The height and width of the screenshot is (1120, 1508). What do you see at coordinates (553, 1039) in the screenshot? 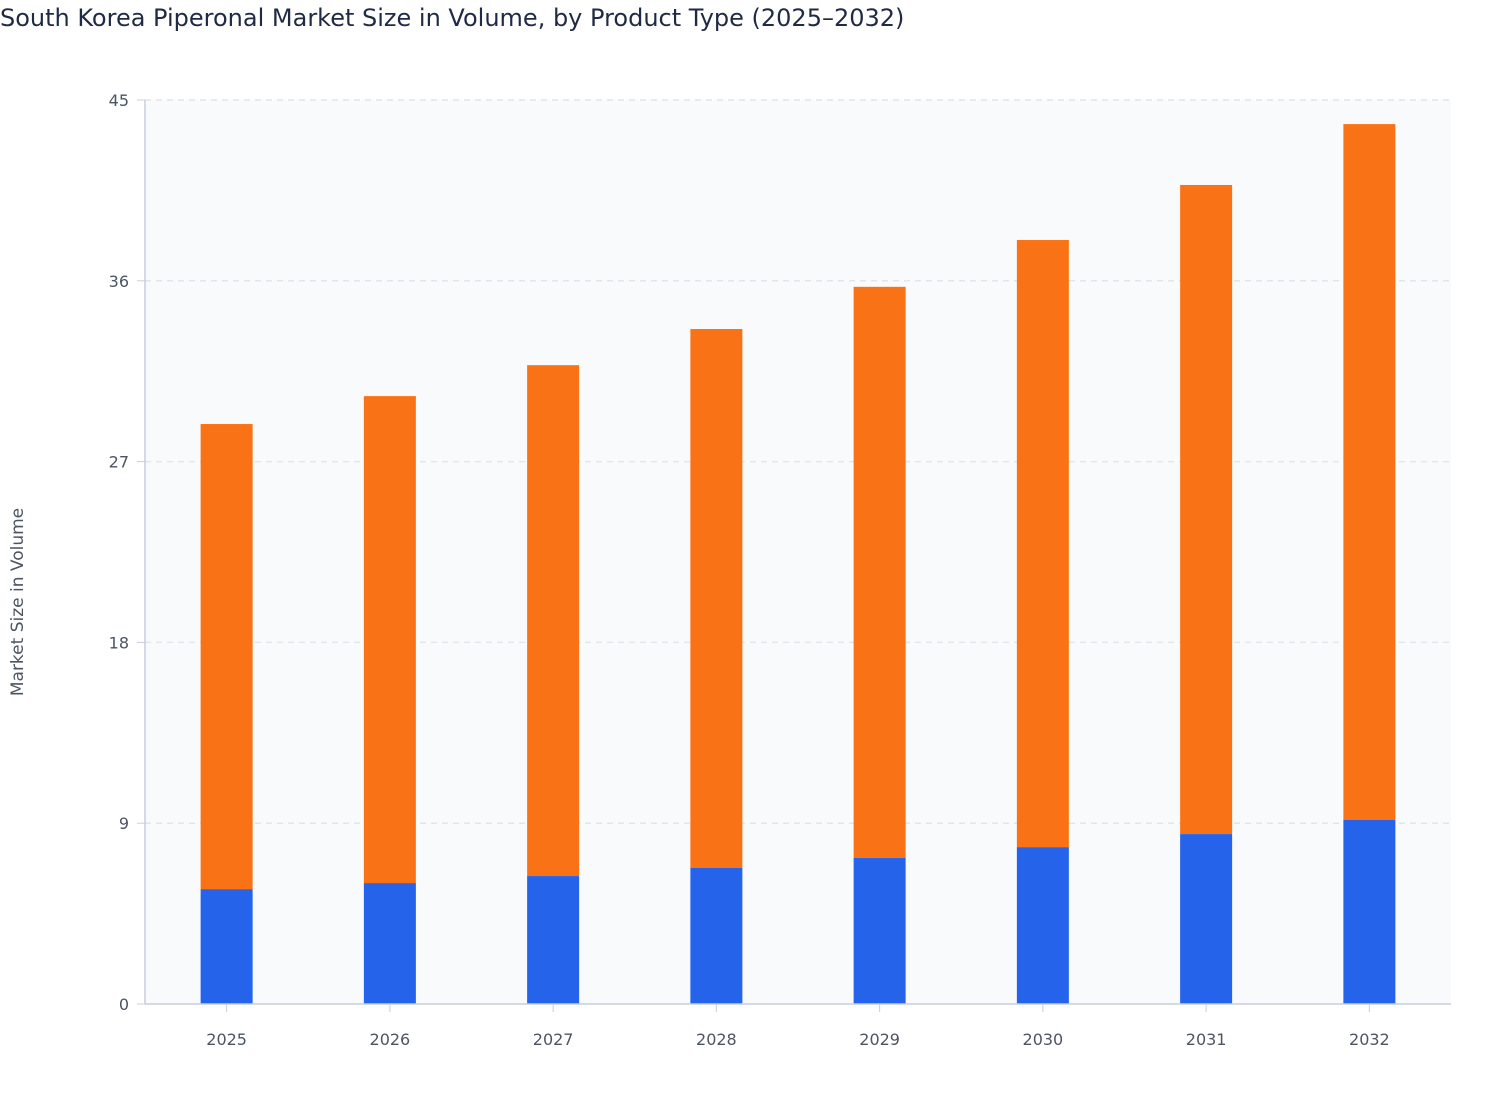
I see `x-tick-label: 2027` at bounding box center [553, 1039].